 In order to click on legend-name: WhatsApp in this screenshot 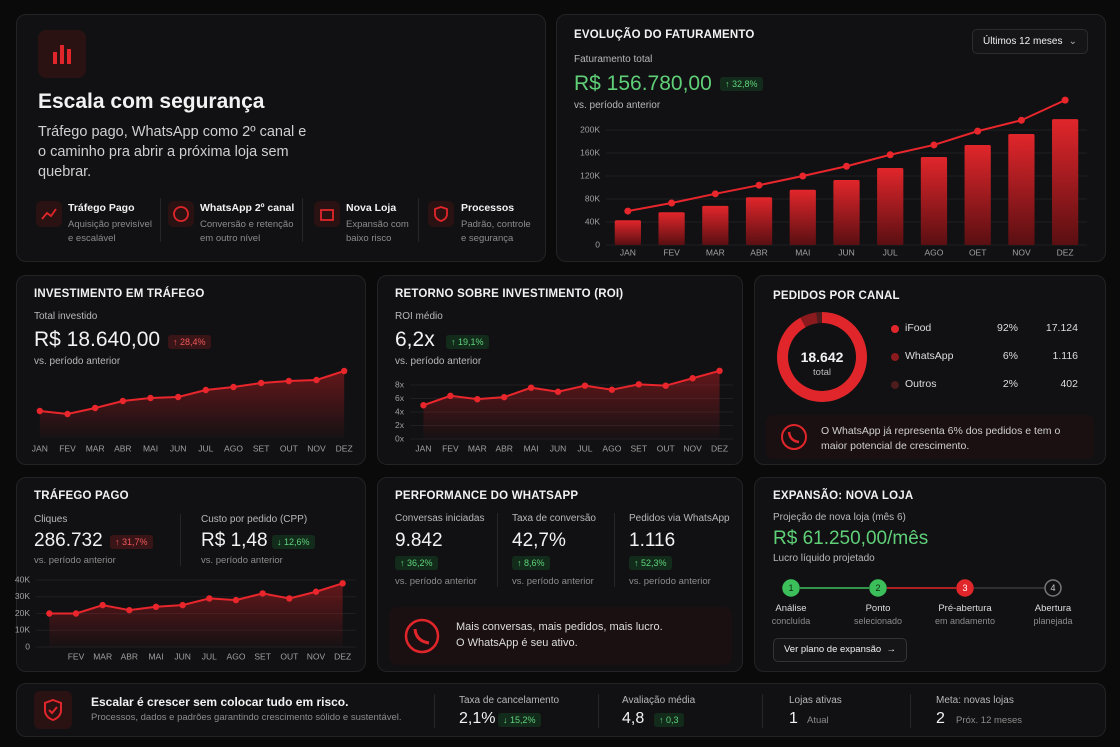, I will do `click(929, 356)`.